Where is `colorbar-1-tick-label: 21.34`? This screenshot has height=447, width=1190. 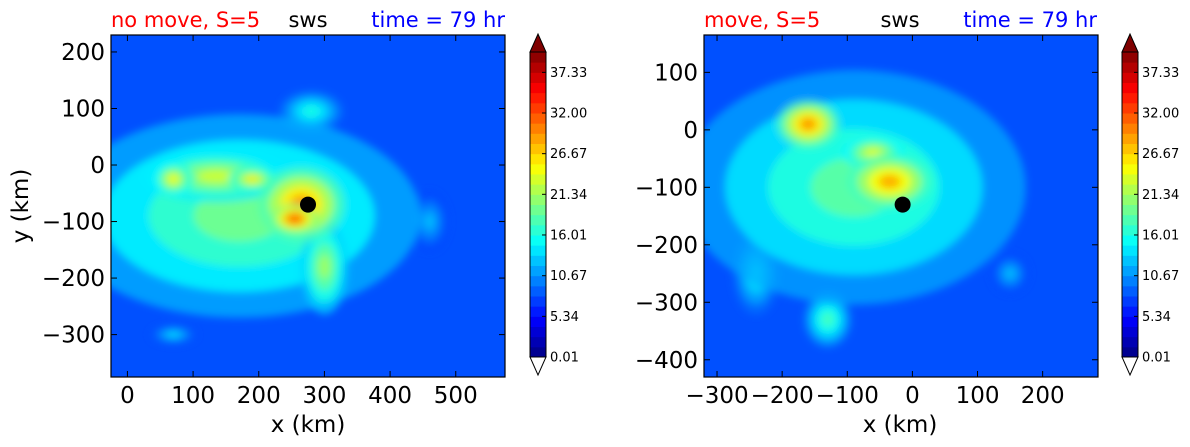 colorbar-1-tick-label: 21.34 is located at coordinates (568, 195).